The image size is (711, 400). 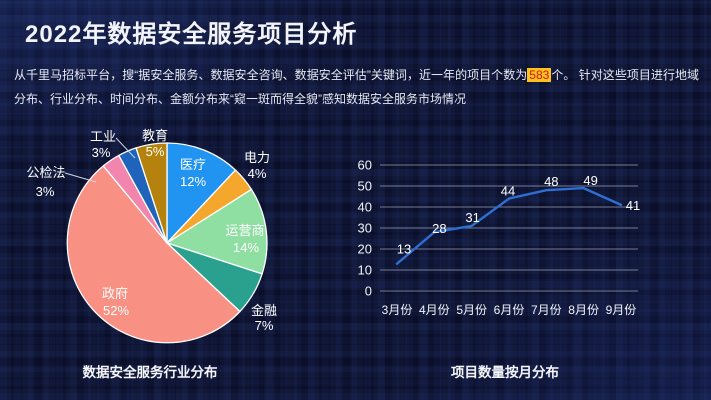 I want to click on svg-text: 31, so click(x=472, y=217).